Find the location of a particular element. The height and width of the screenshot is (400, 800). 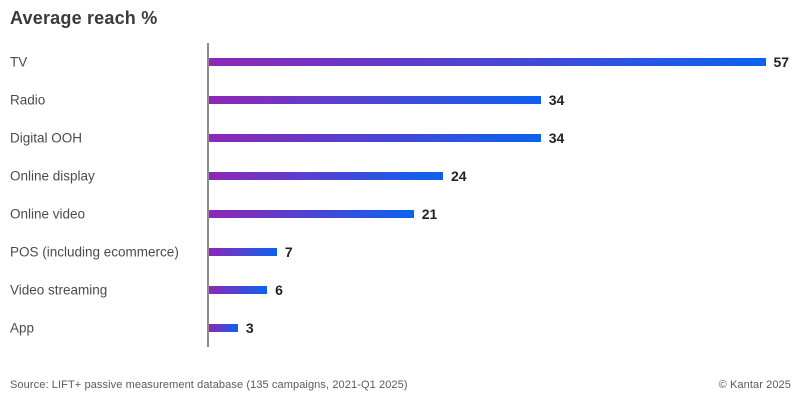

category-label: App is located at coordinates (22, 328).